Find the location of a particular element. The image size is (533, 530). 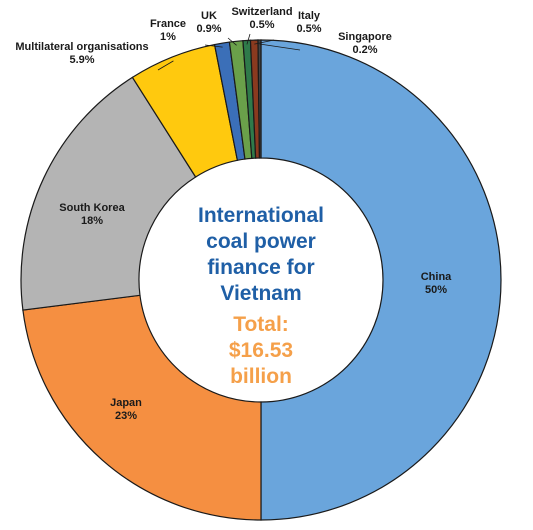

center-title-line: coal power is located at coordinates (261, 241).